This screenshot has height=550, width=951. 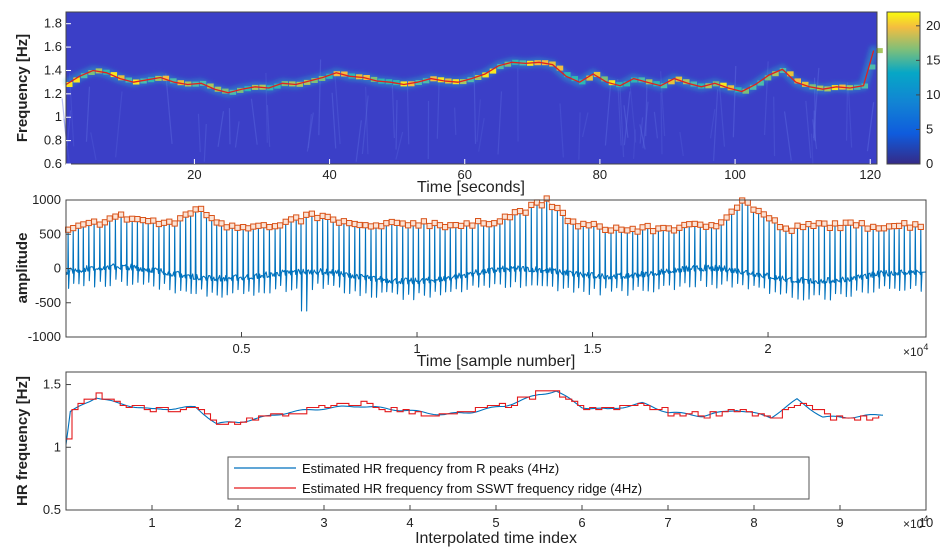 I want to click on hr-x-tick-label: 6, so click(x=581, y=522).